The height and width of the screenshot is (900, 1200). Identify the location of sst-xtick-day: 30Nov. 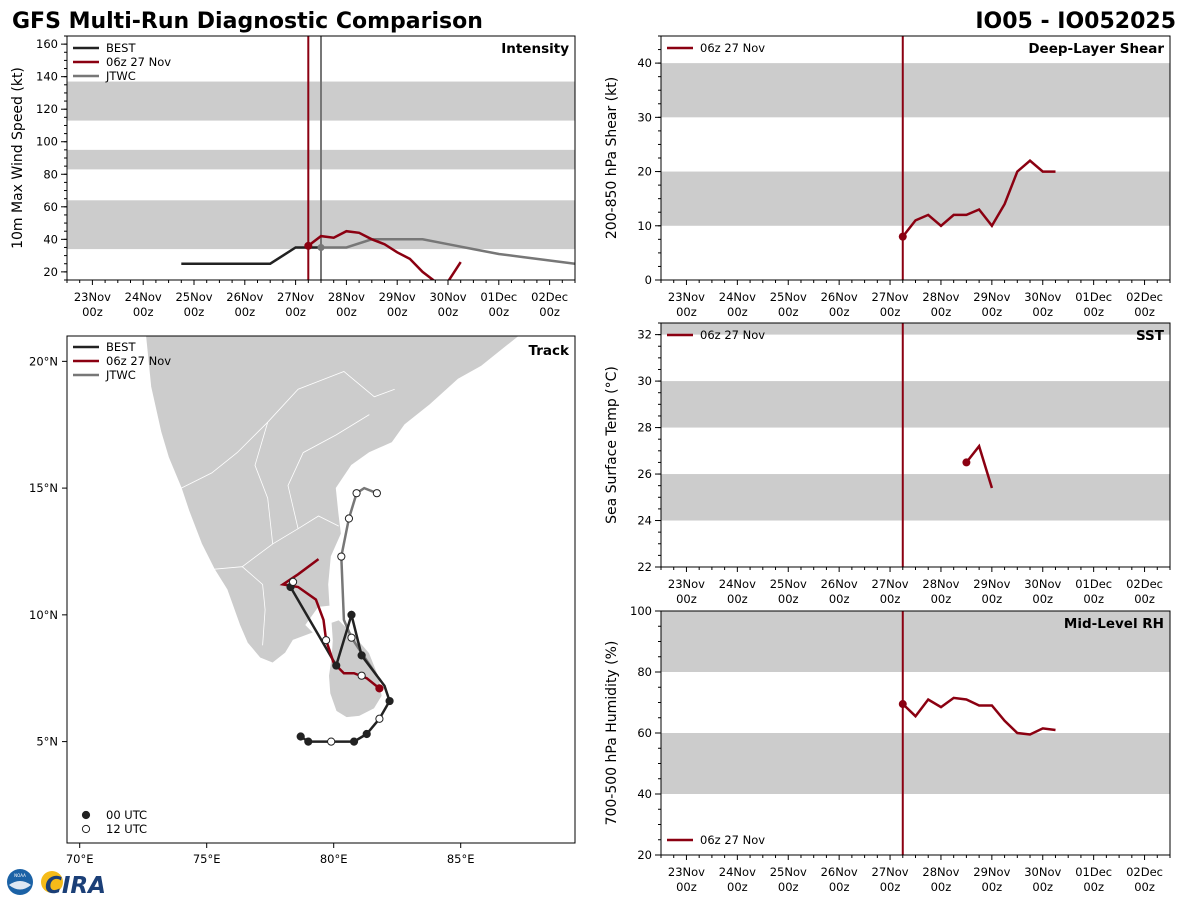
(1042, 584).